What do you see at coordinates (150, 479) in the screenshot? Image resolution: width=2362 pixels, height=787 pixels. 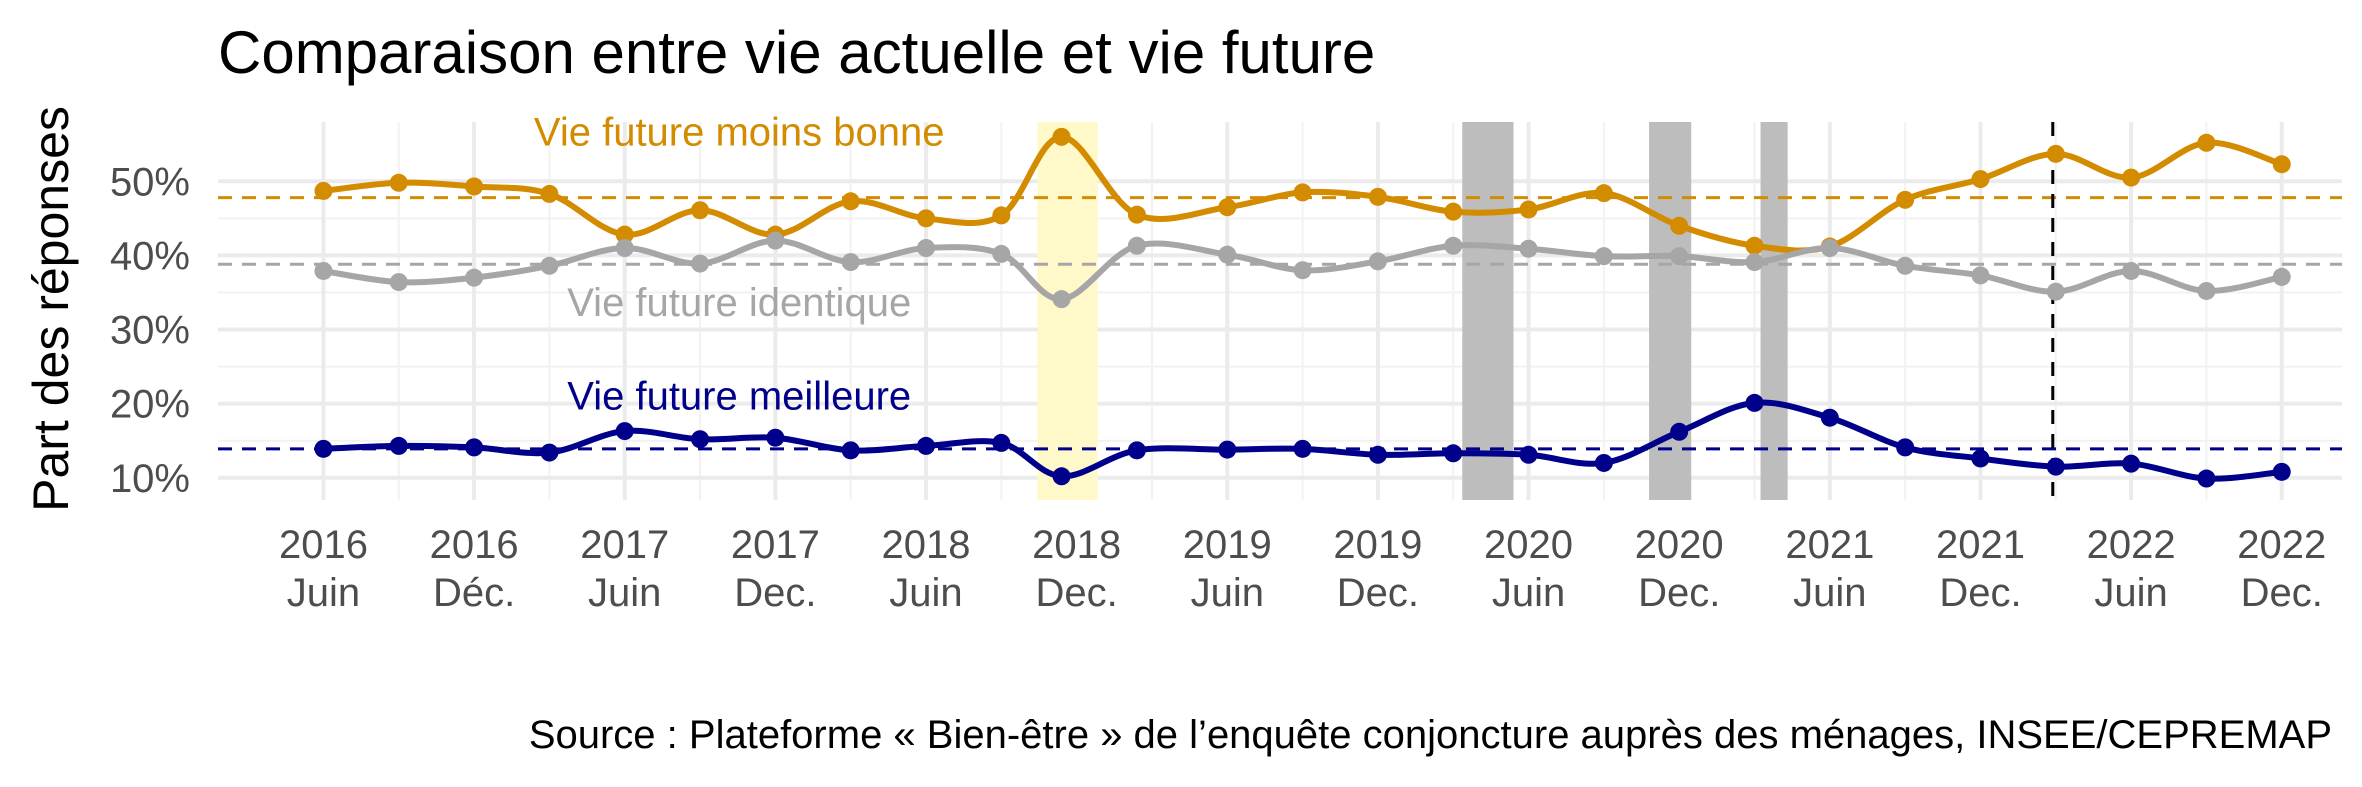 I see `y-tick-label: 10%` at bounding box center [150, 479].